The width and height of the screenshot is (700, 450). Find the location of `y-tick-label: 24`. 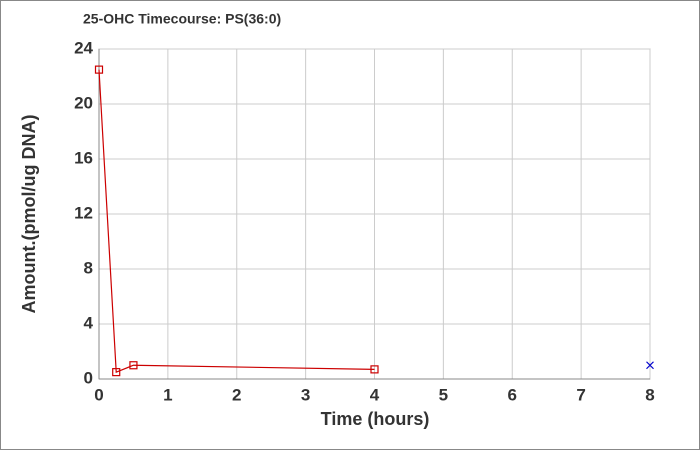

y-tick-label: 24 is located at coordinates (83, 47).